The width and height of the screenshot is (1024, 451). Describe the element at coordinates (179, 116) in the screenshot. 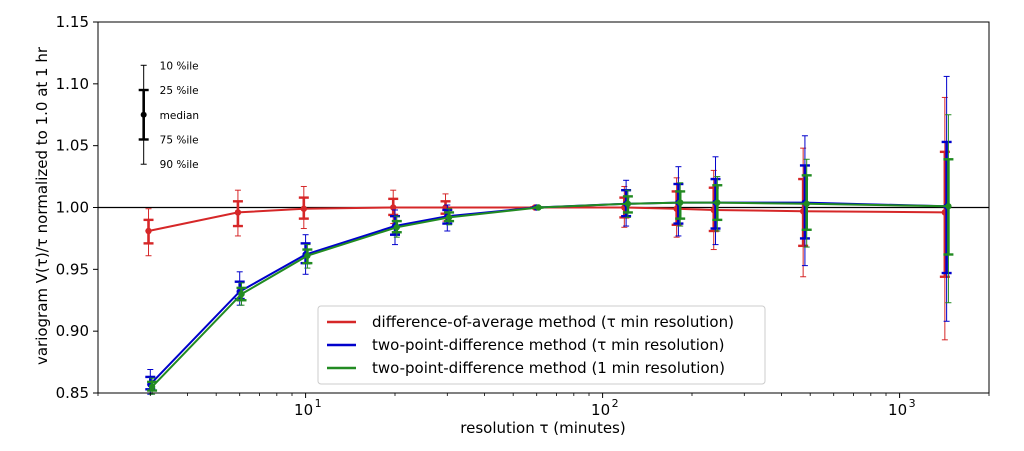

I see `key-label-3: median` at that location.